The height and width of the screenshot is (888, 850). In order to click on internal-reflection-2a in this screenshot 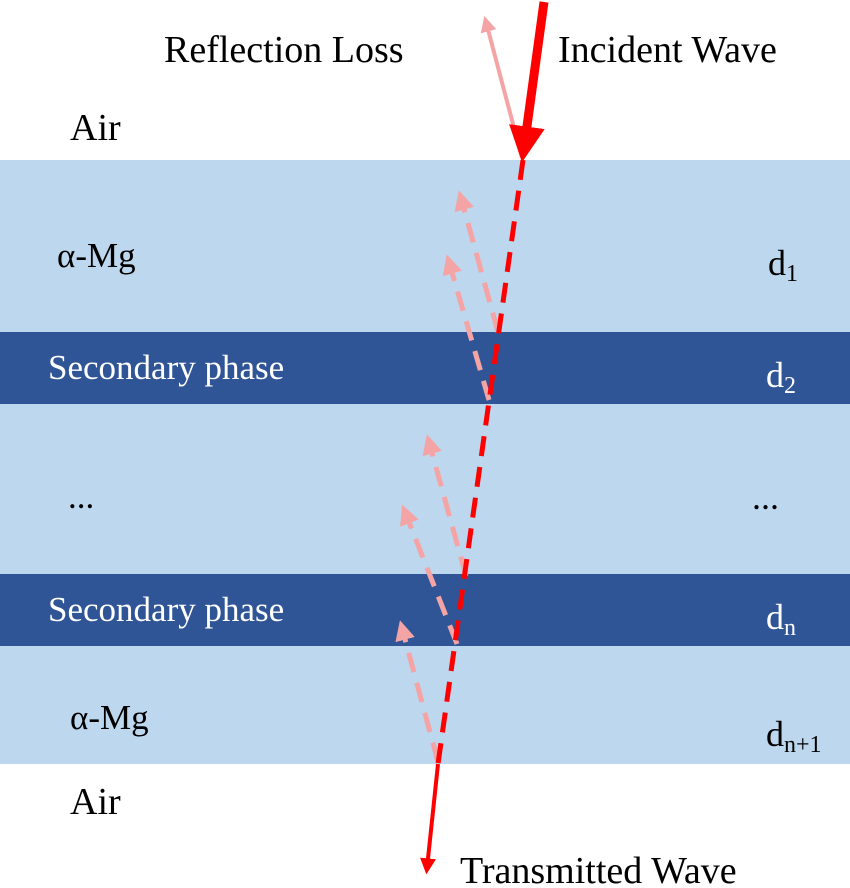, I will do `click(445, 505)`.